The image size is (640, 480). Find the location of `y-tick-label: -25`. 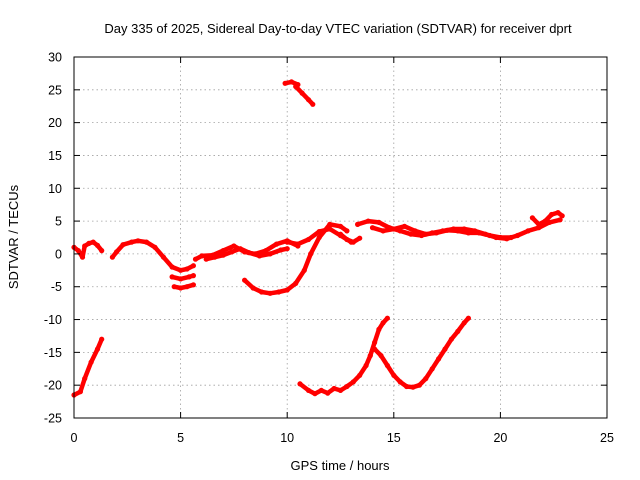

y-tick-label: -25 is located at coordinates (53, 419).